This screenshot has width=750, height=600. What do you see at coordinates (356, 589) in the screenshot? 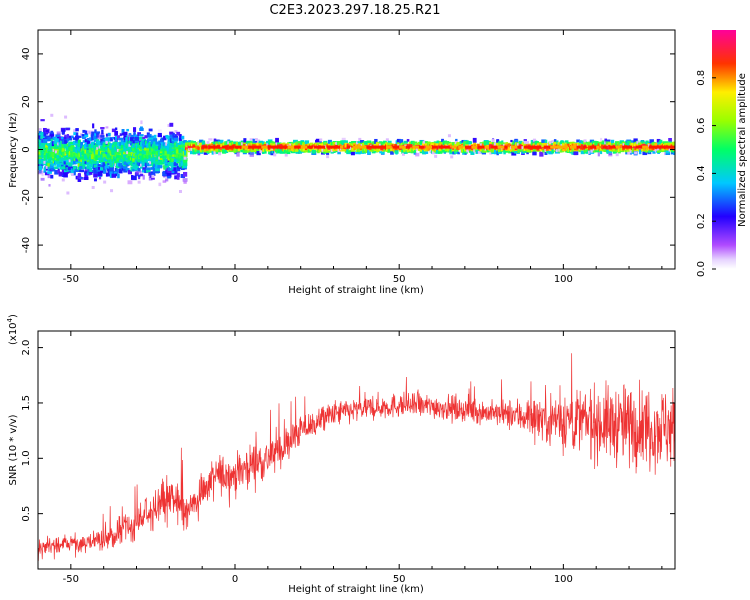
I see `snr-x-label: Height of straight line (km)` at bounding box center [356, 589].